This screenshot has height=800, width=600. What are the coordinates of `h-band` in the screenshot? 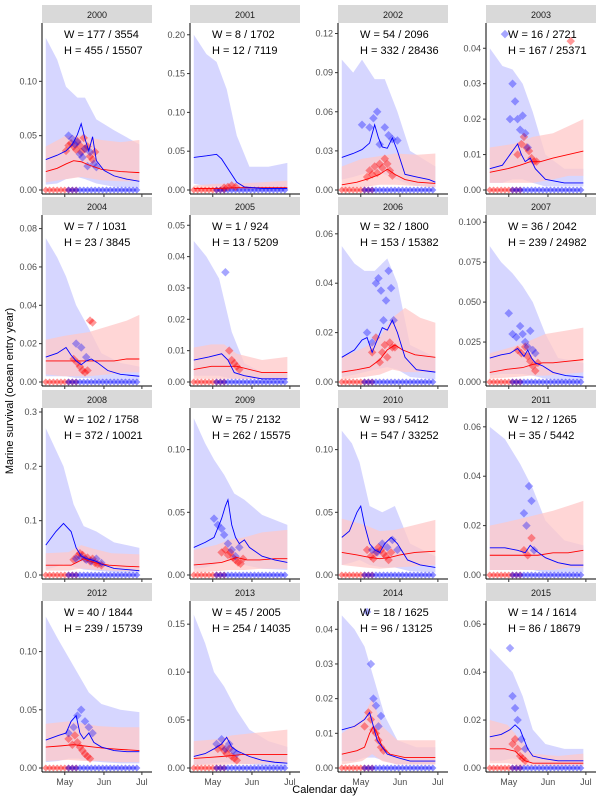 It's located at (92, 742).